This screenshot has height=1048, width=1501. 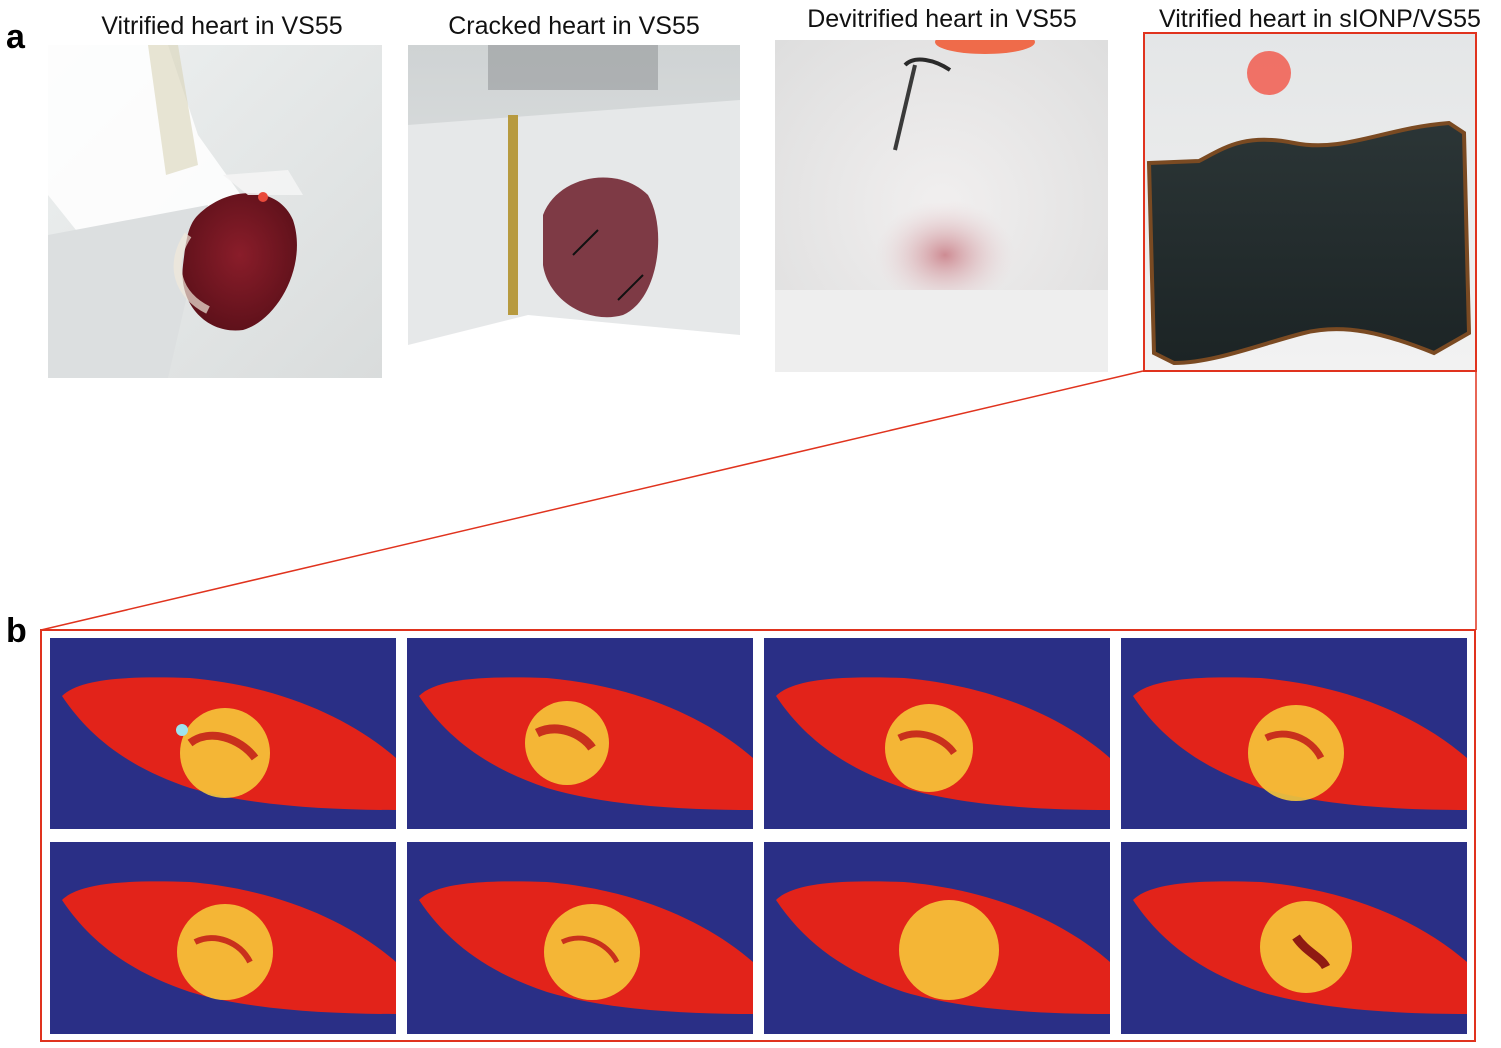 I want to click on panel-a-label: a, so click(x=15, y=37).